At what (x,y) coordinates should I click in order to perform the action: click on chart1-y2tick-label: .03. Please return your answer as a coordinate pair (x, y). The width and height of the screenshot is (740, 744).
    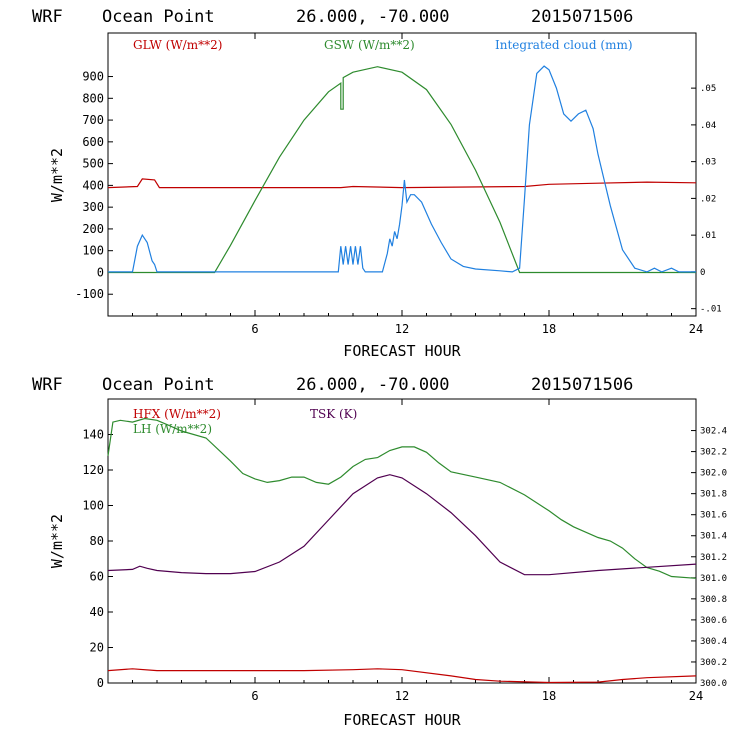
    Looking at the image, I should click on (708, 163).